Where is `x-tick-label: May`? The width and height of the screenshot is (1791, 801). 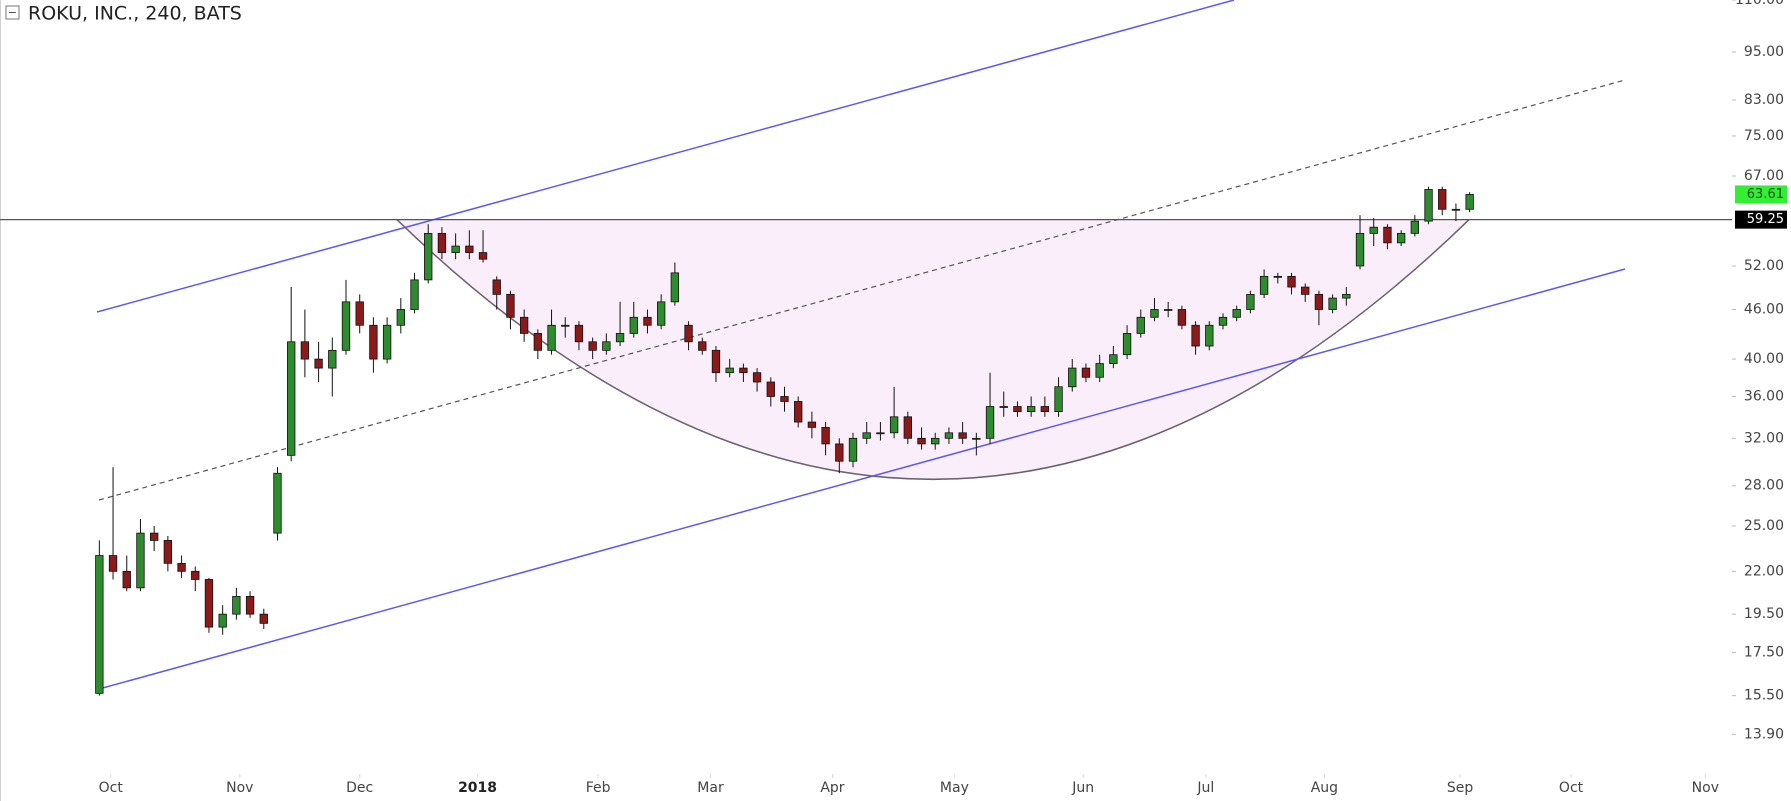
x-tick-label: May is located at coordinates (954, 788).